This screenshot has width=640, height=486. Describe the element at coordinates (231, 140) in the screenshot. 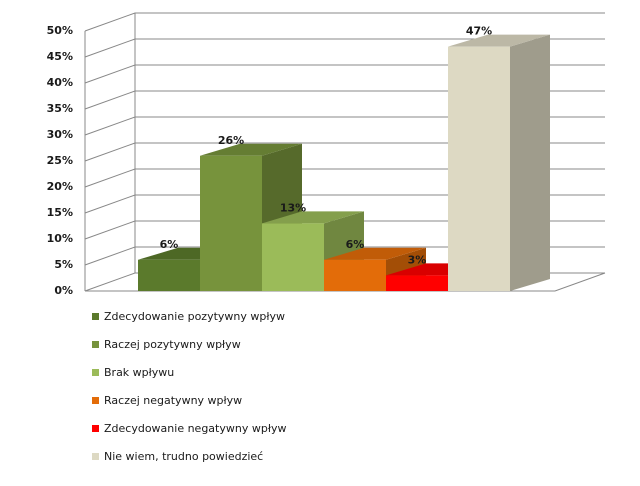

I see `value-label: 26%` at that location.